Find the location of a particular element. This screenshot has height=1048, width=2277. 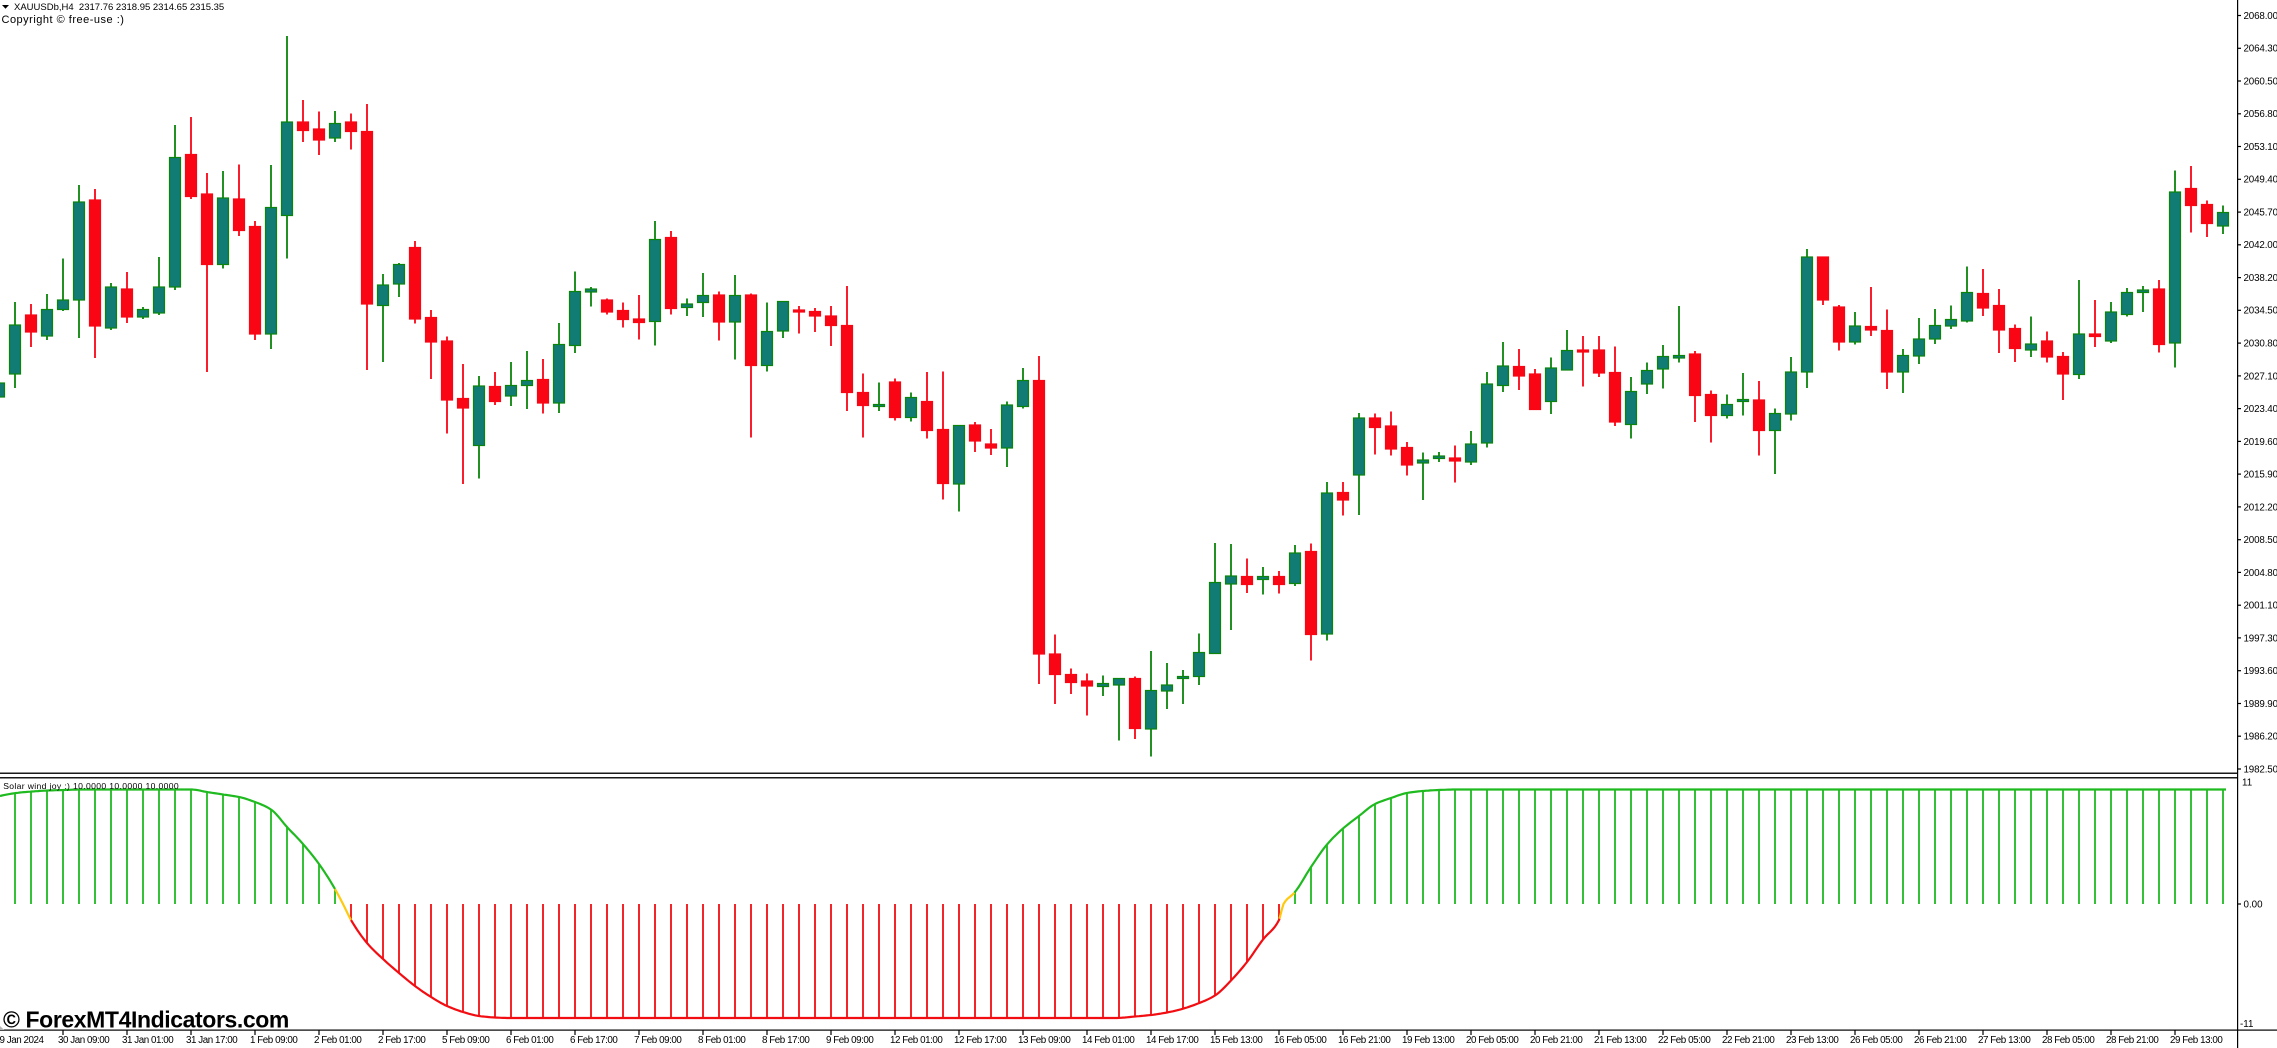

svg-text: 20 Feb 05:00 is located at coordinates (1492, 1040).